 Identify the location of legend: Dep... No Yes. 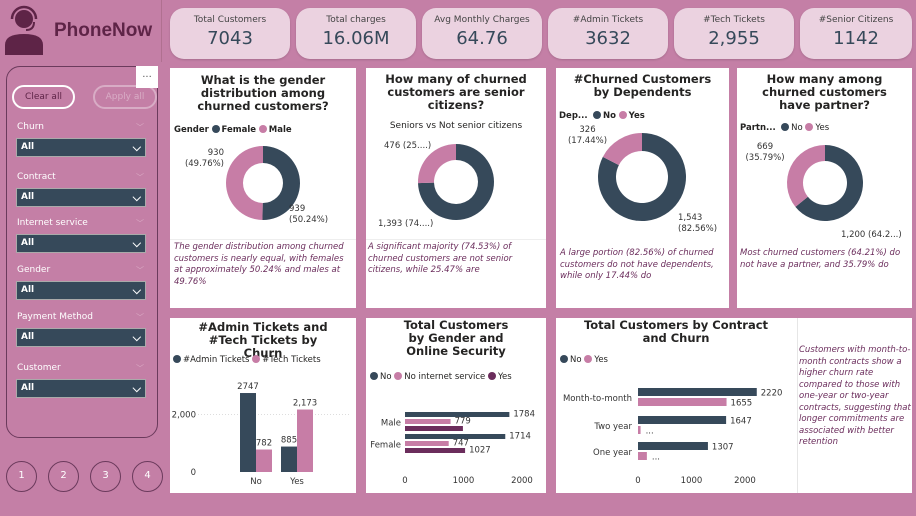
(602, 116).